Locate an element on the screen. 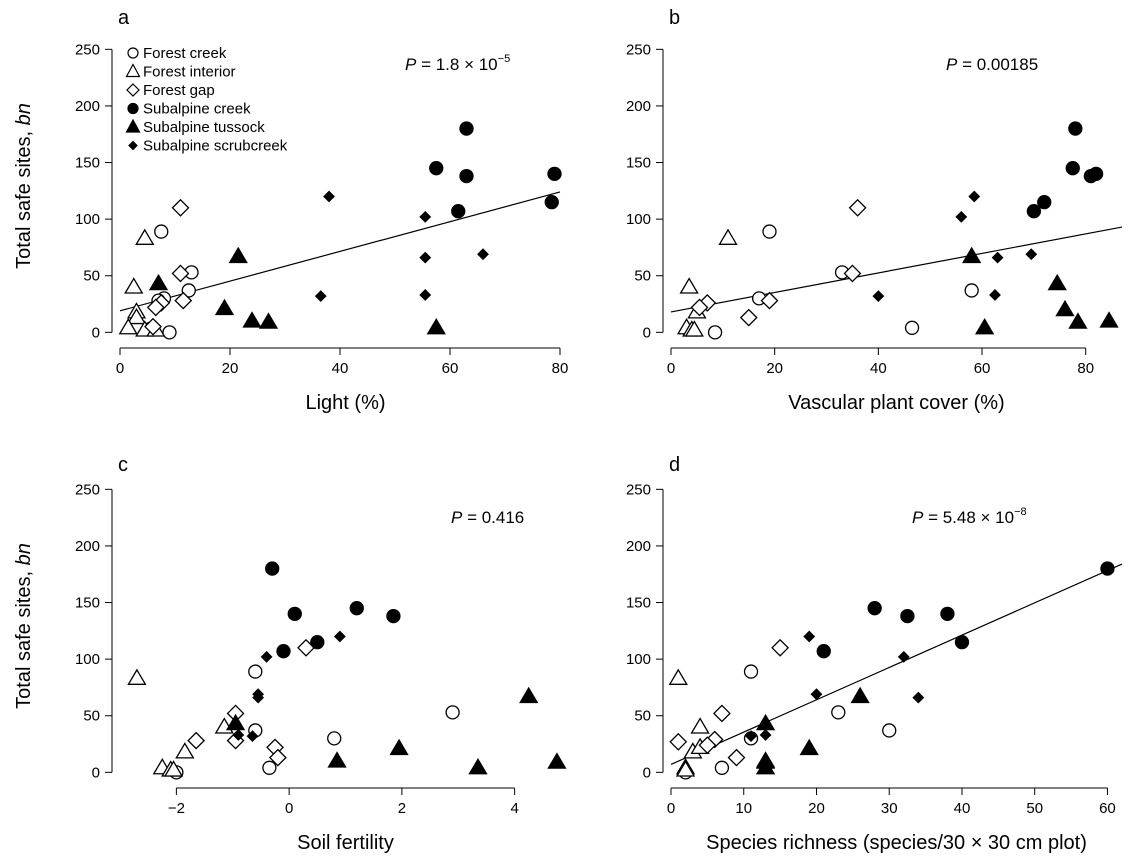 This screenshot has height=858, width=1131. p-value: P = 0.416 is located at coordinates (487, 517).